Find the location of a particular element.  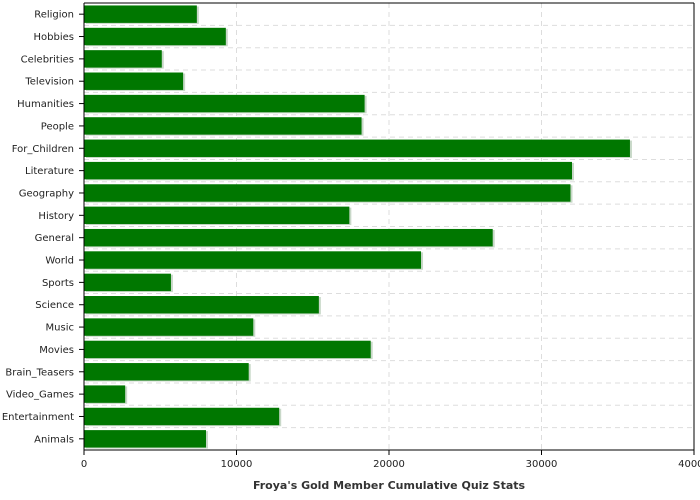

x-tick-label: 30000 is located at coordinates (542, 464).